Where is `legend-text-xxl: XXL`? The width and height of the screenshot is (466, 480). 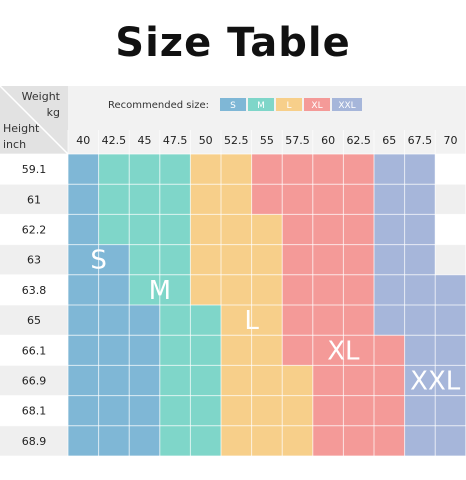
legend-text-xxl: XXL is located at coordinates (346, 106).